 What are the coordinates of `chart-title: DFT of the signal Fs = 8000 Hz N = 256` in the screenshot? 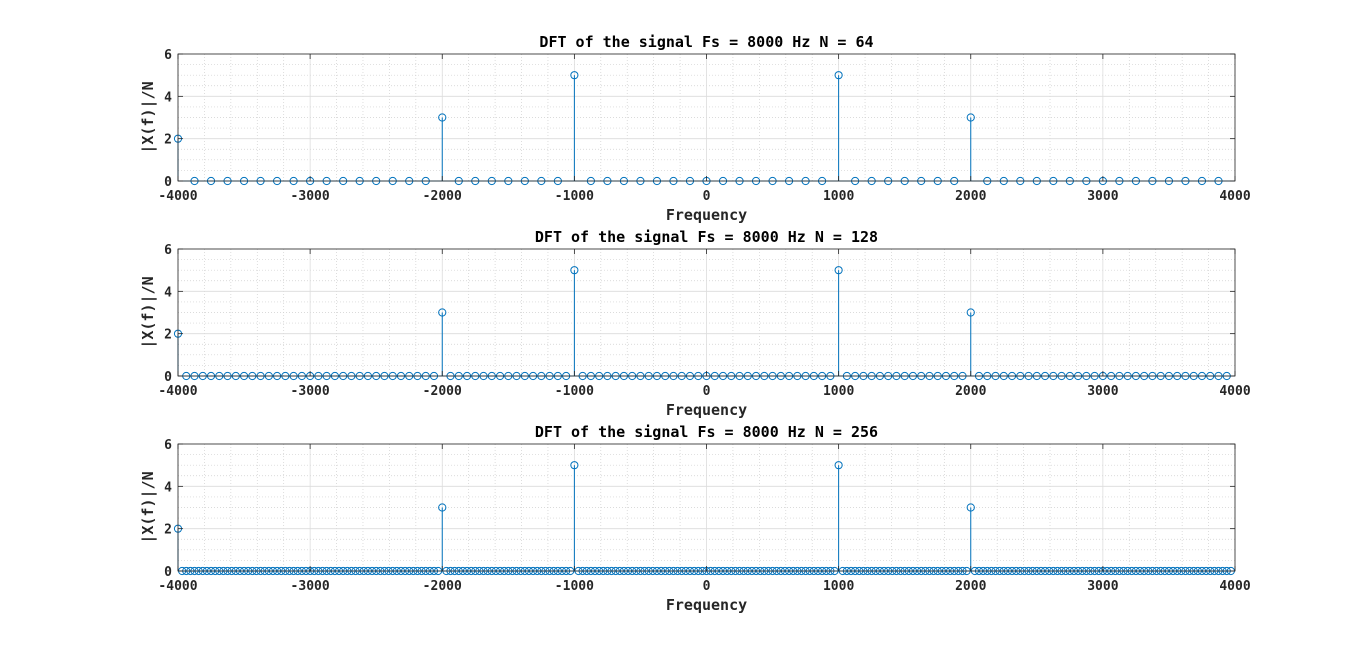 It's located at (706, 432).